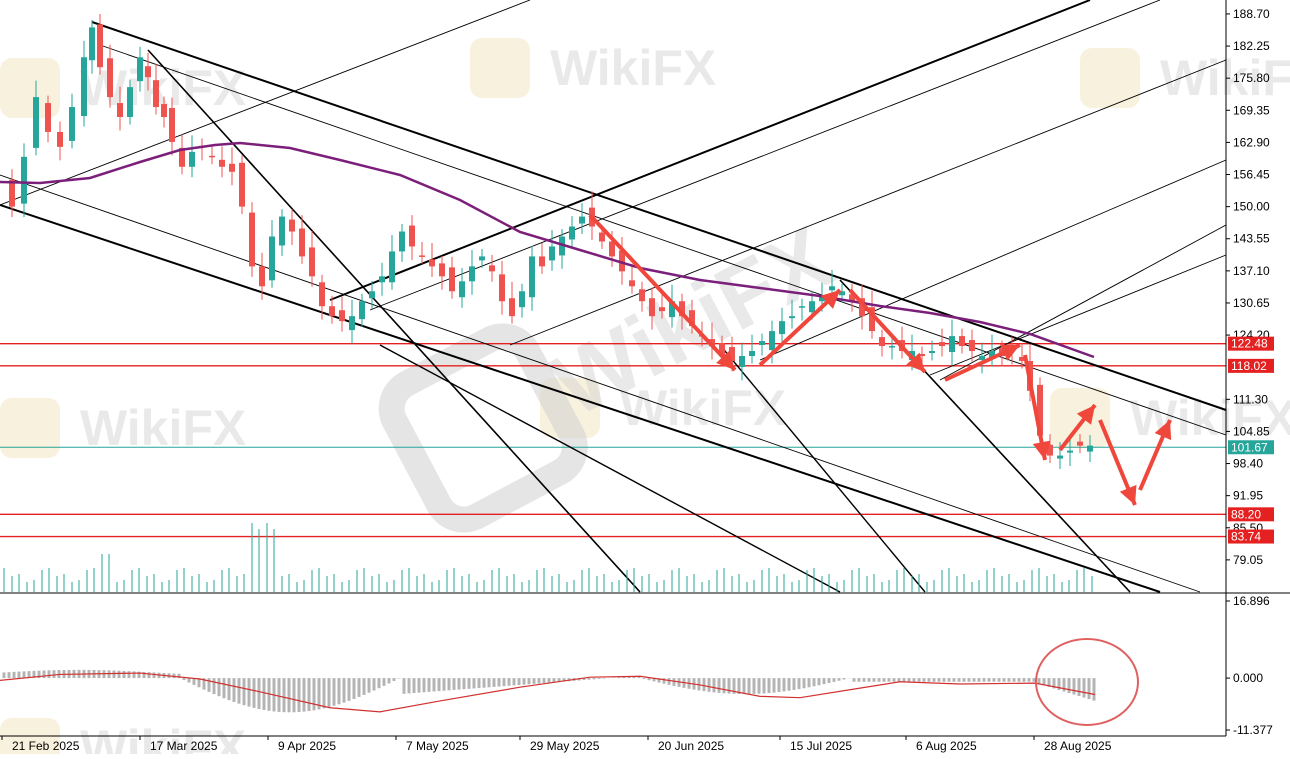 This screenshot has height=759, width=1290. I want to click on oscillator-tick-label: 0.000, so click(1248, 678).